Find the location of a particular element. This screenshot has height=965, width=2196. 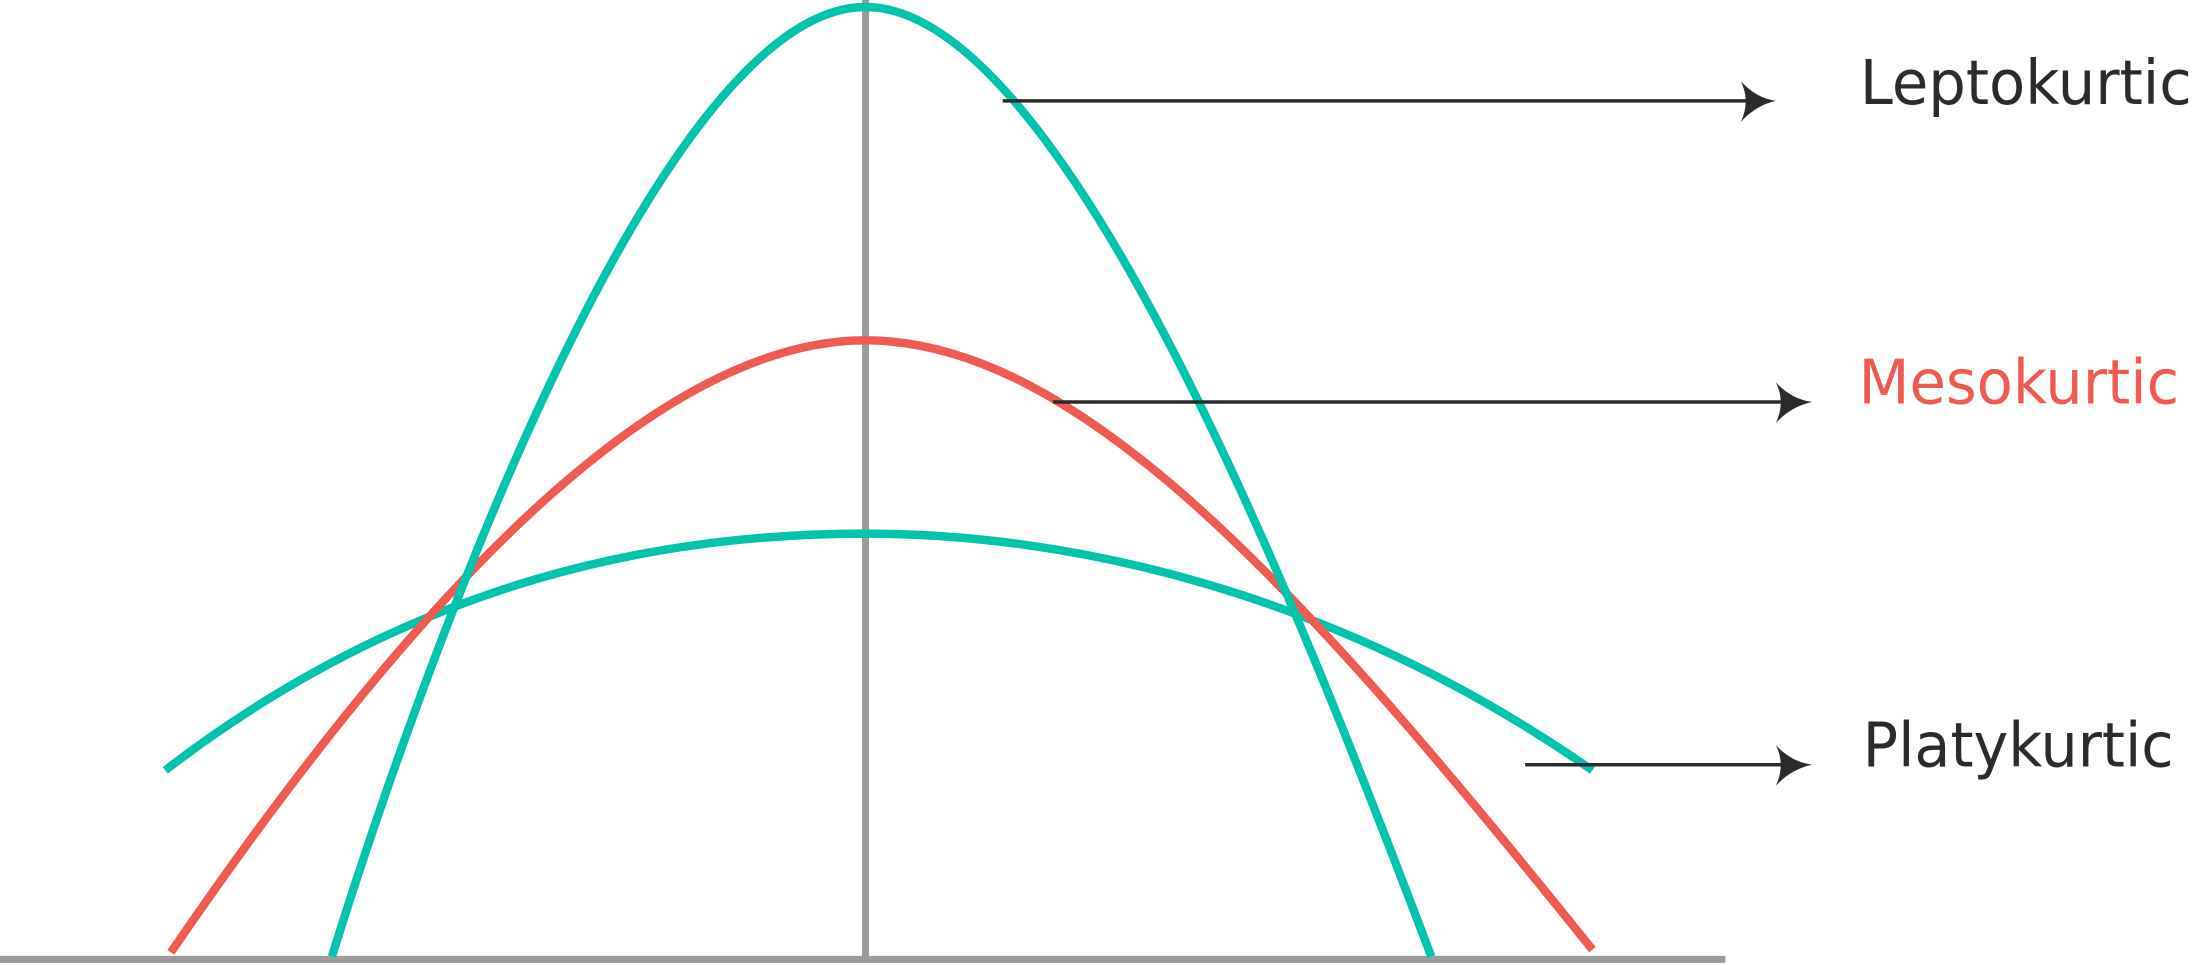

mesokurtic-label: Mesokurtic is located at coordinates (2018, 383).